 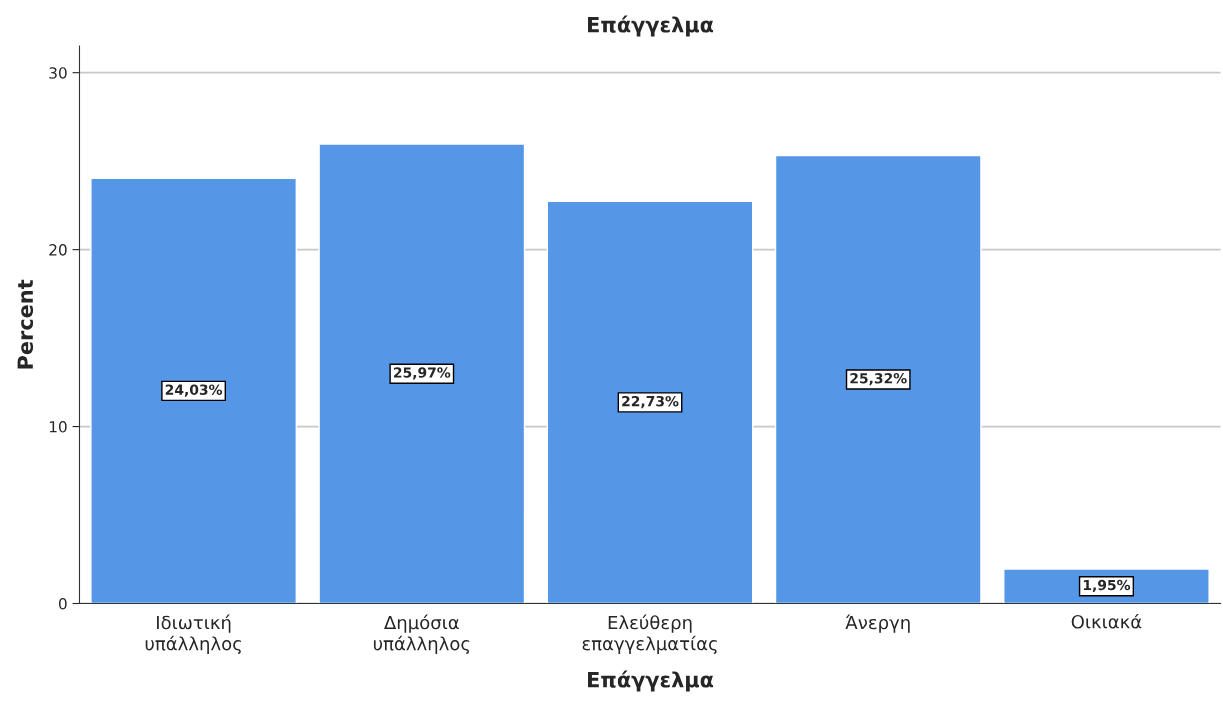 I want to click on y-tick-label: 10, so click(x=58, y=427).